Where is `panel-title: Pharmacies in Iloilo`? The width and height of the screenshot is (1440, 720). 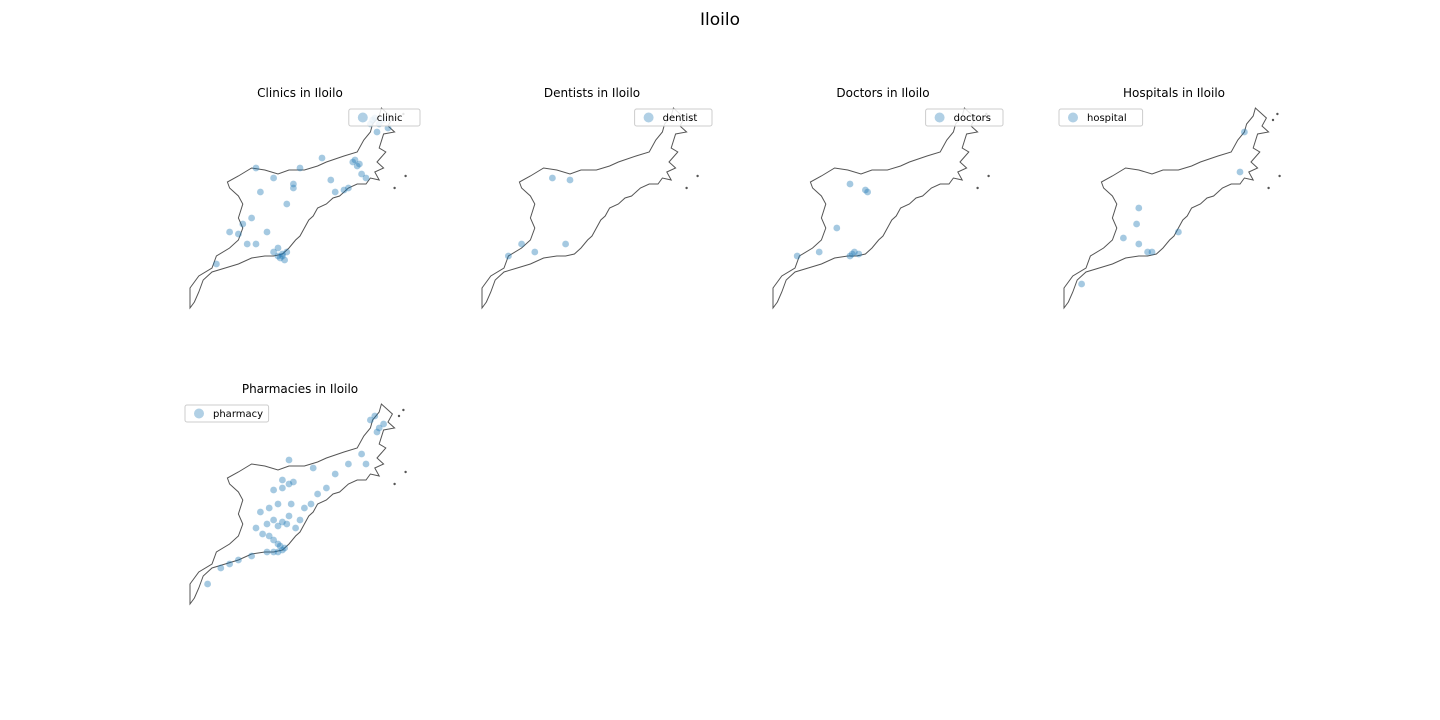 panel-title: Pharmacies in Iloilo is located at coordinates (300, 389).